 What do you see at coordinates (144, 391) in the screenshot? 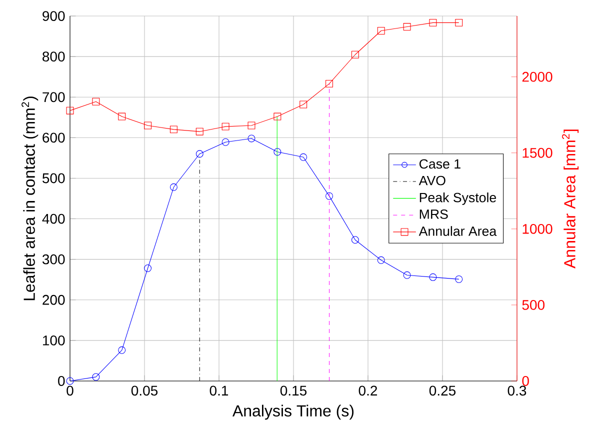
I see `x-tick-label: 0.05` at bounding box center [144, 391].